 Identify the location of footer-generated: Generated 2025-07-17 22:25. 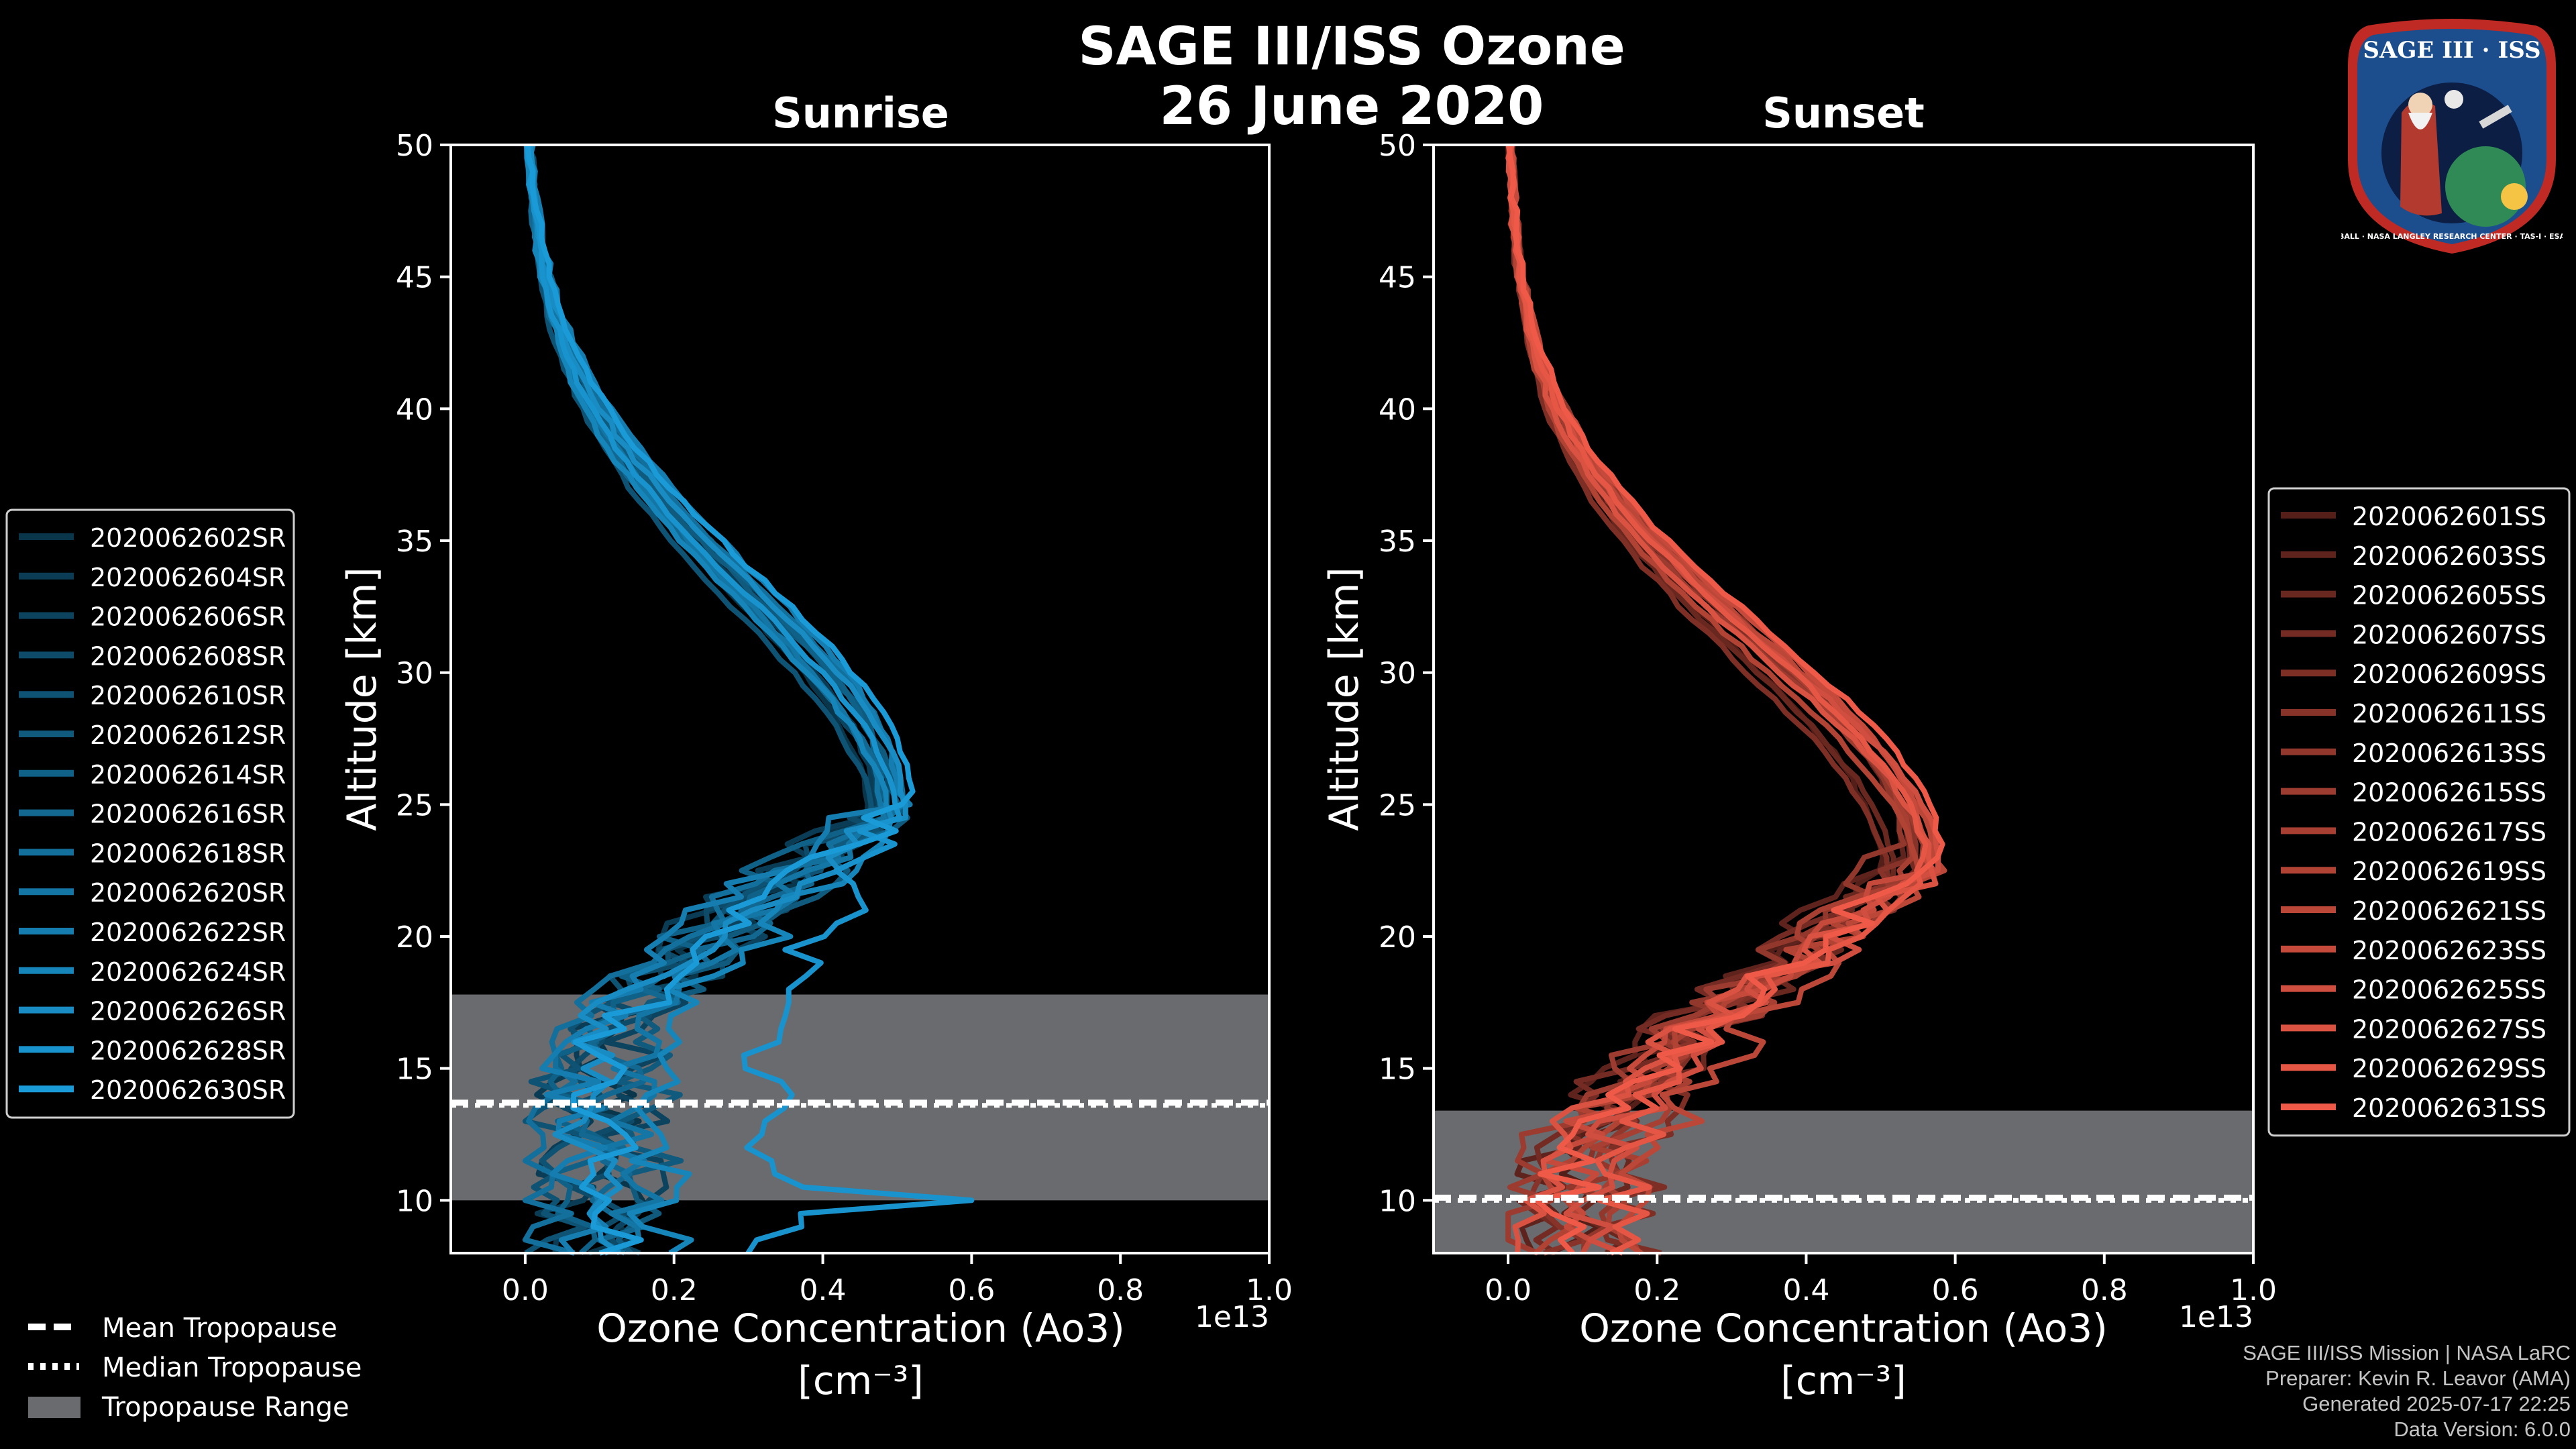
(2436, 1403).